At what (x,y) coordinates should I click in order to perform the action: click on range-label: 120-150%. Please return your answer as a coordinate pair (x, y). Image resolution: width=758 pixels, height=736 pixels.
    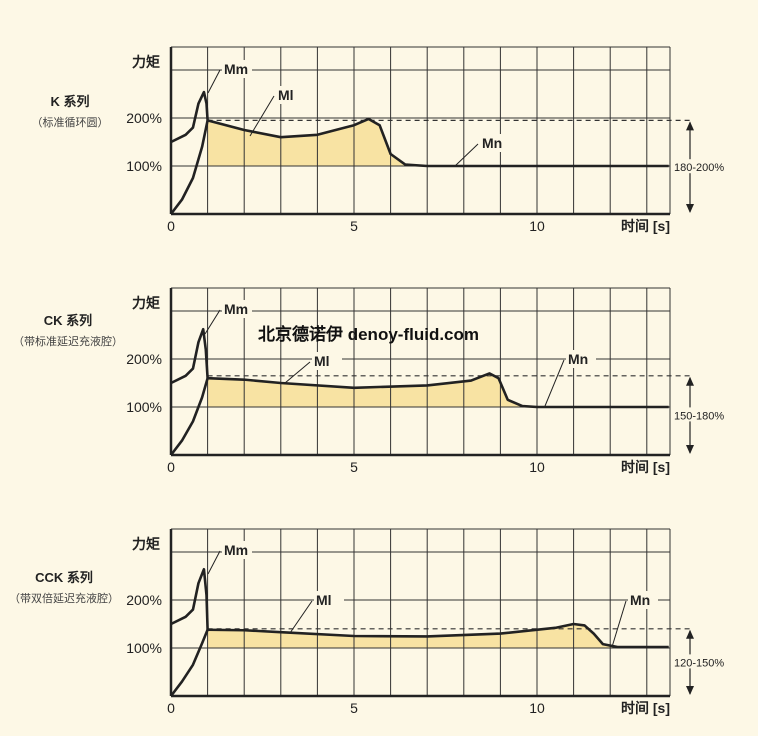
    Looking at the image, I should click on (699, 663).